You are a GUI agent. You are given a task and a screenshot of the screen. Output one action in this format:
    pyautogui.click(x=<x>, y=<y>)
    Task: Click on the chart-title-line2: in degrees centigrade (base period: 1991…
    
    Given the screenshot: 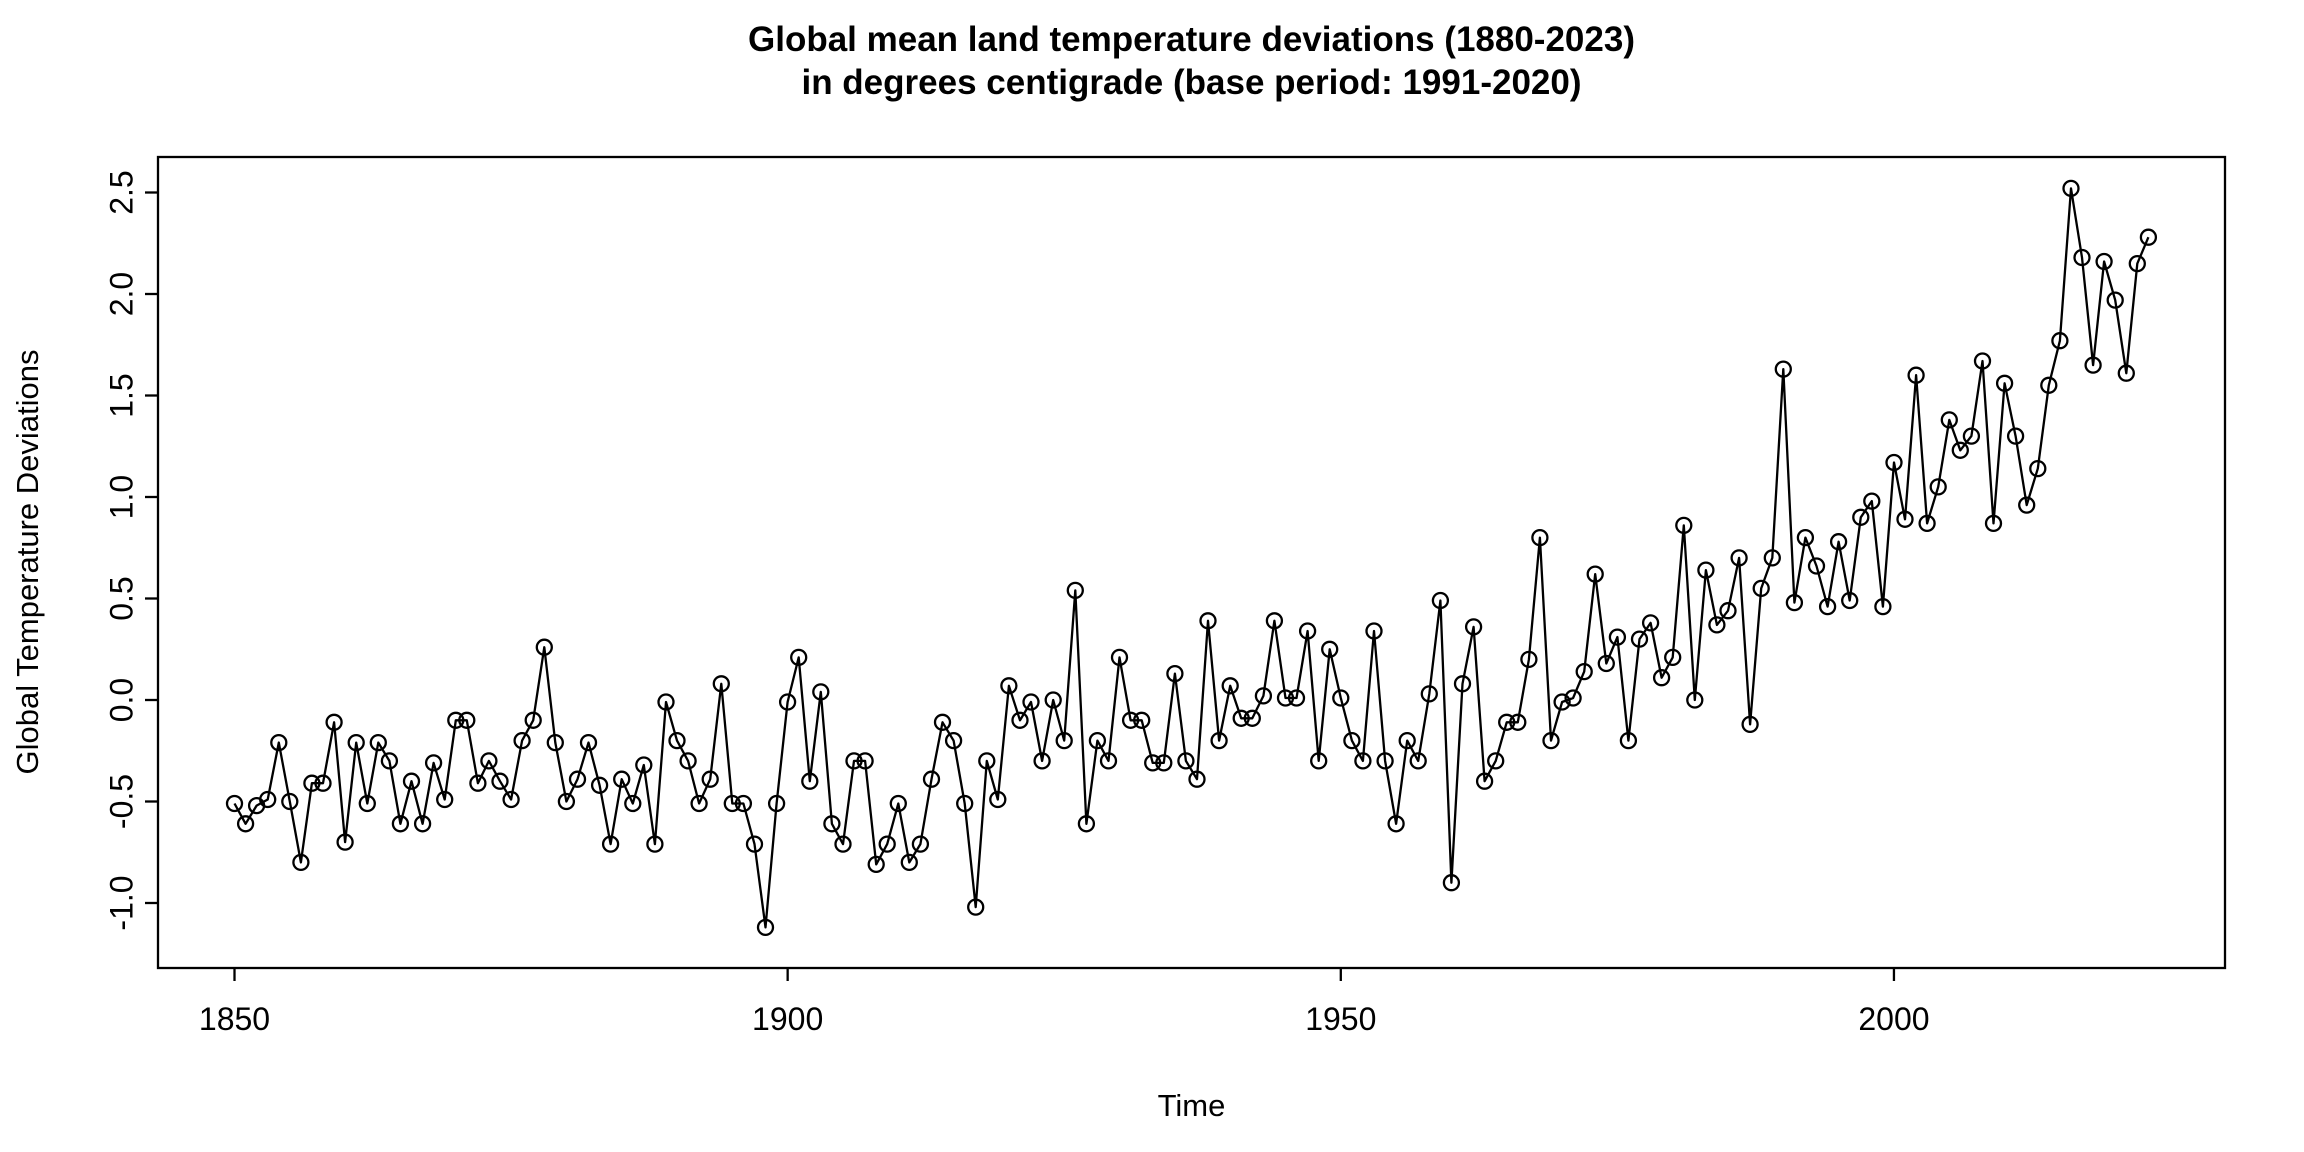 What is the action you would take?
    pyautogui.click(x=1191, y=82)
    